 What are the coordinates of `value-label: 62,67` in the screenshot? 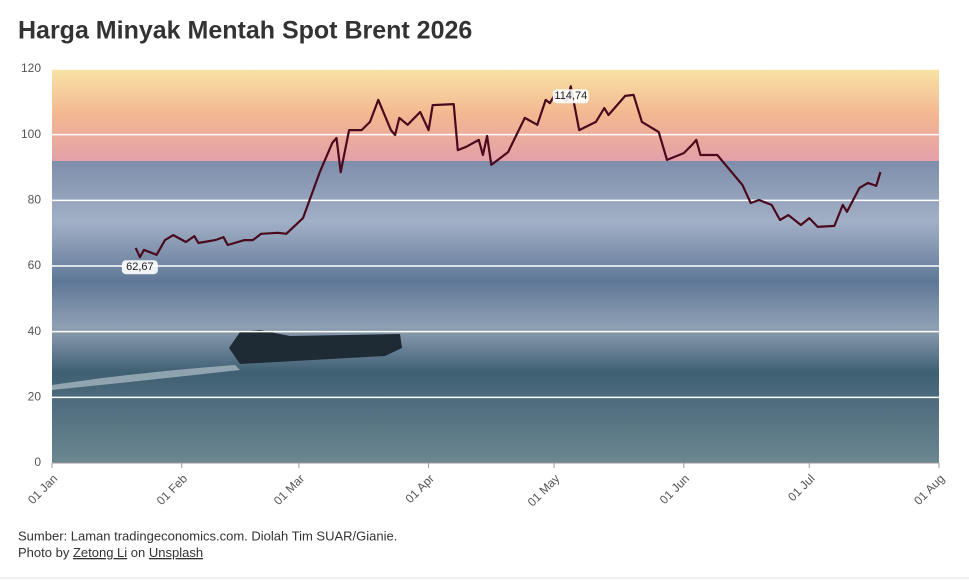 It's located at (140, 267).